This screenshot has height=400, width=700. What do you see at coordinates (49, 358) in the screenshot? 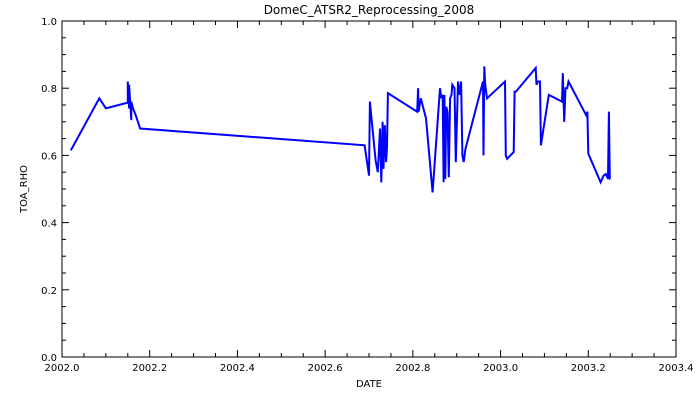
I see `y-tick-label: 0.0` at bounding box center [49, 358].